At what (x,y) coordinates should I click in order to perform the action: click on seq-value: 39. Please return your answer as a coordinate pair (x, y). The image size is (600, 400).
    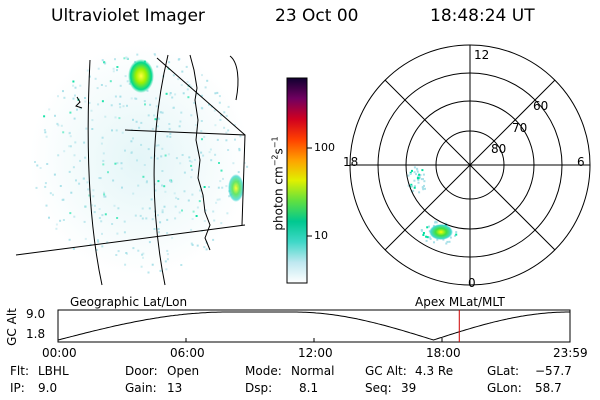
    Looking at the image, I should click on (409, 388).